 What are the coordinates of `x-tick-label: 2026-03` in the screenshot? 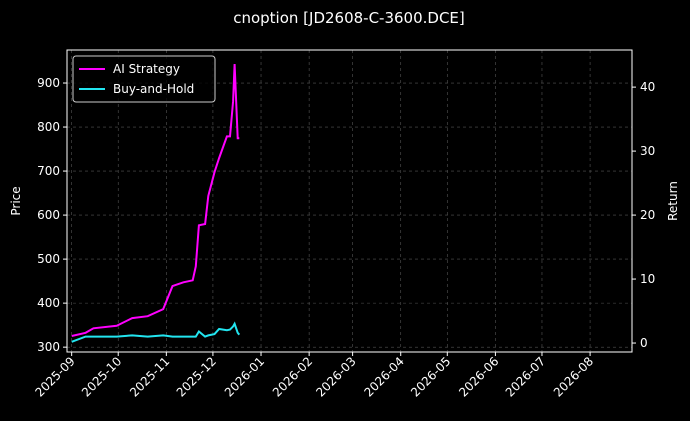 It's located at (335, 376).